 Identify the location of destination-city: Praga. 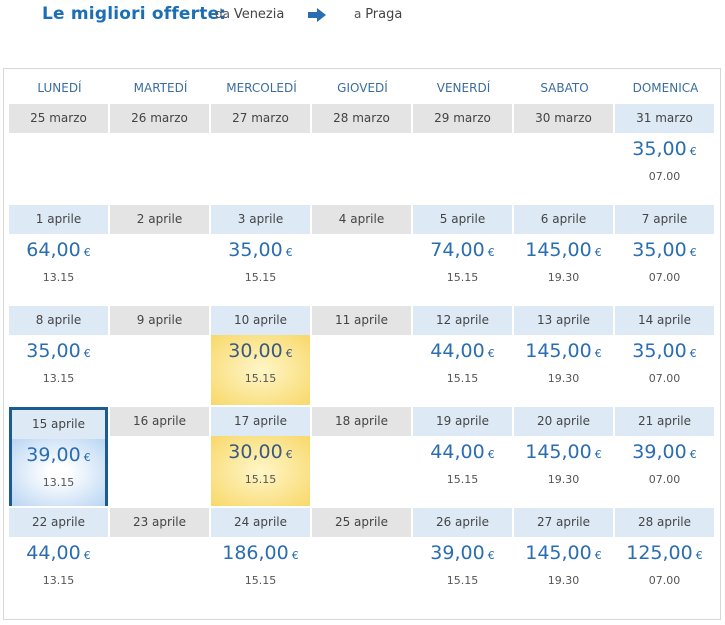
(384, 14).